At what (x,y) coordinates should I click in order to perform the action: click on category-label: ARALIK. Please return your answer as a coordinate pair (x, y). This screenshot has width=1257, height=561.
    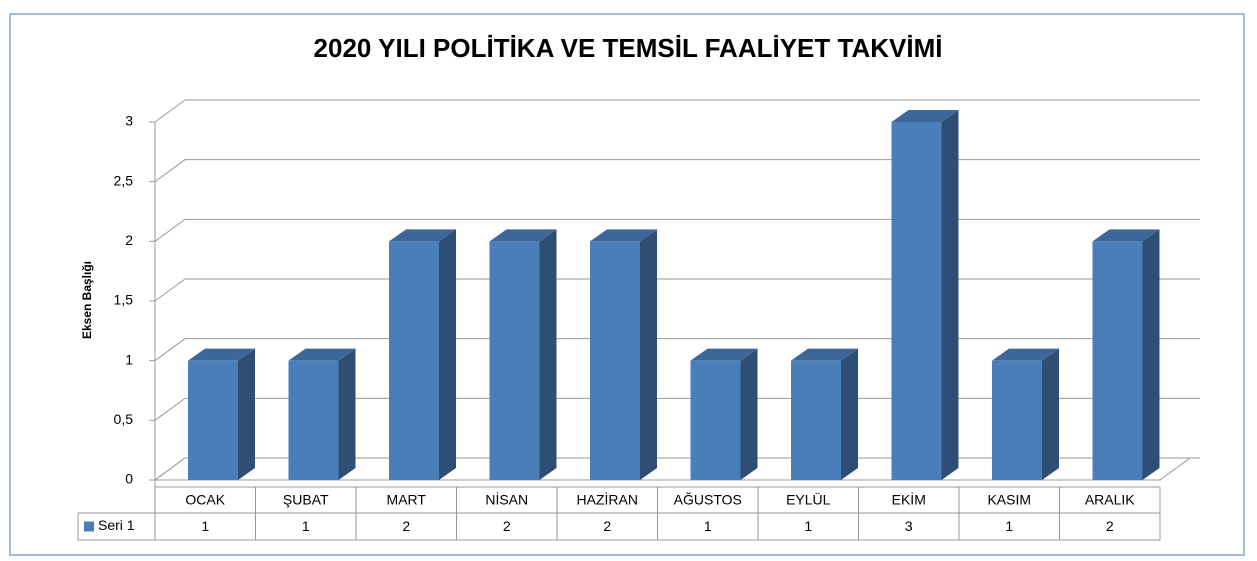
    Looking at the image, I should click on (1110, 500).